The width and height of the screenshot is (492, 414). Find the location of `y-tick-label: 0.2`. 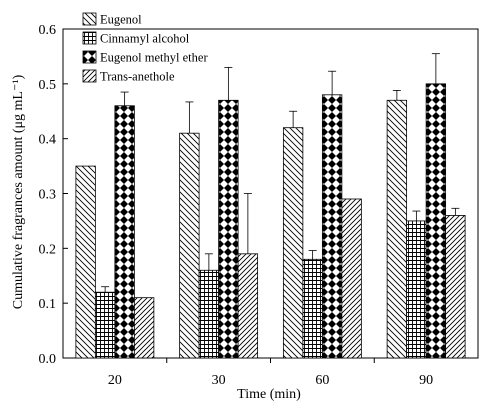

y-tick-label: 0.2 is located at coordinates (48, 249).